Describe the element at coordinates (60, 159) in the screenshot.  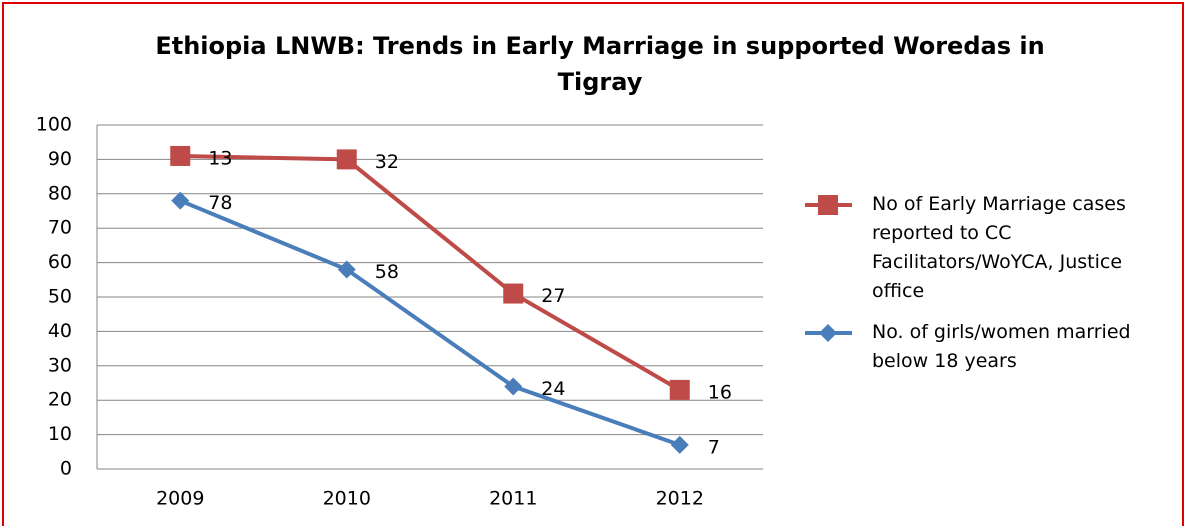
I see `y-tick-label: 90` at that location.